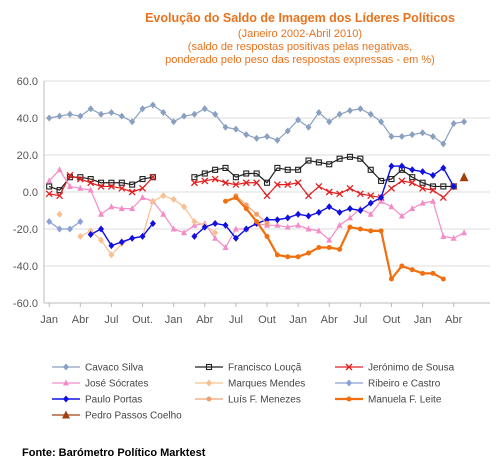 The image size is (496, 465). What do you see at coordinates (423, 320) in the screenshot?
I see `x-tick-label: Jan` at bounding box center [423, 320].